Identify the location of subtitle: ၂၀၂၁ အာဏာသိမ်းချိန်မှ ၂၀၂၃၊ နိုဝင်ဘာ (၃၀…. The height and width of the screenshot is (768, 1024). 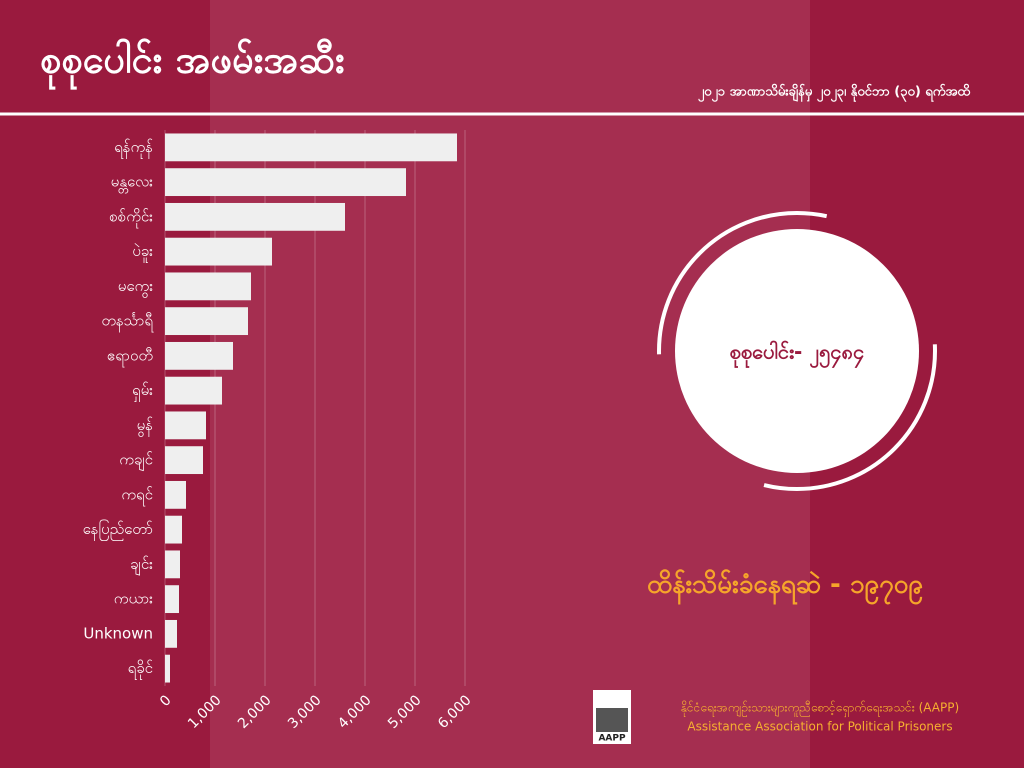
(834, 93).